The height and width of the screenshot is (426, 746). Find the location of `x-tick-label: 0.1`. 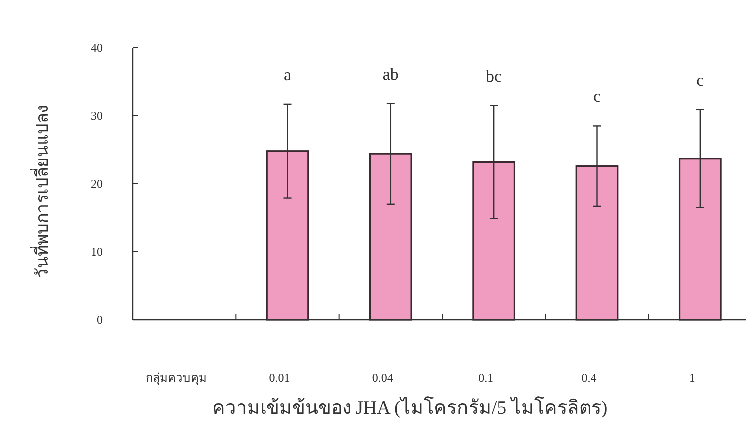

x-tick-label: 0.1 is located at coordinates (486, 378).